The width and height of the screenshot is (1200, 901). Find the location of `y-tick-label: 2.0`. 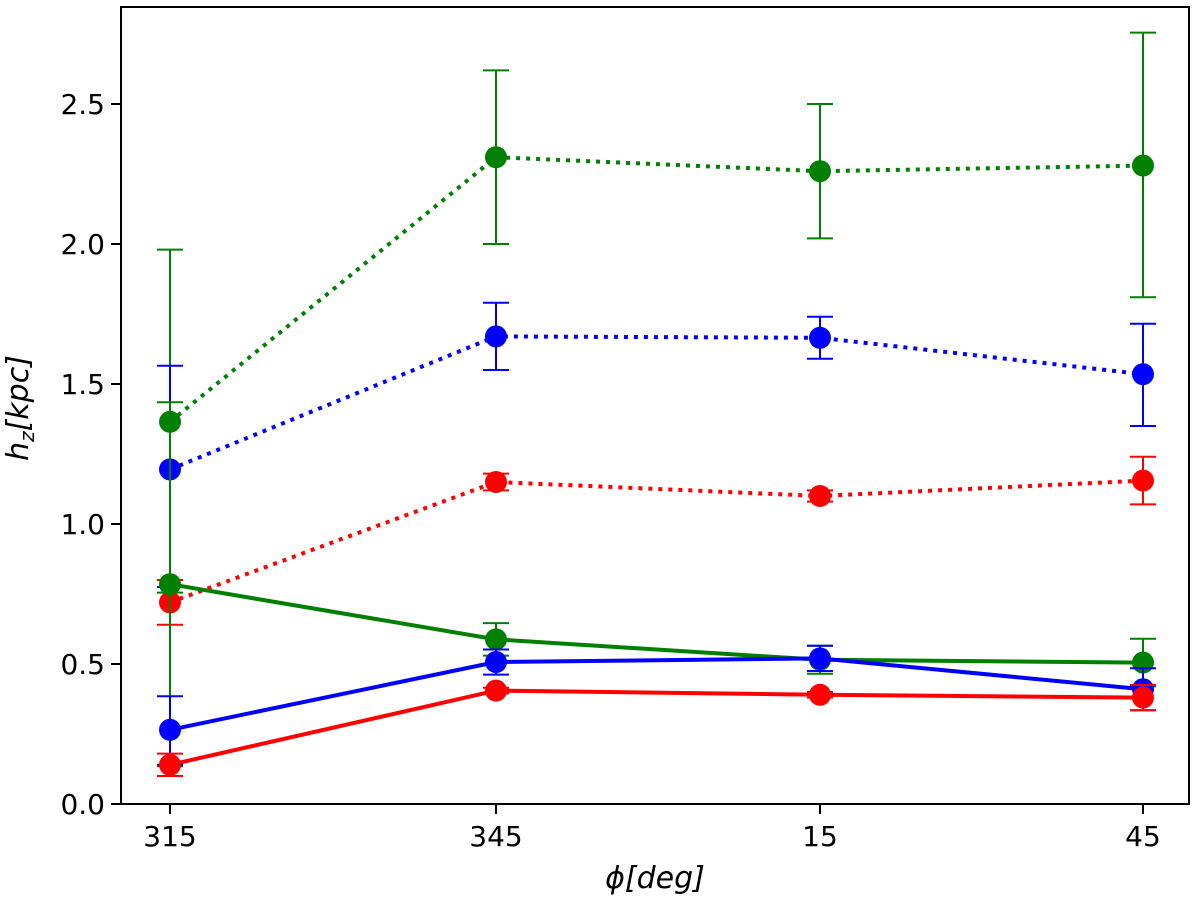

y-tick-label: 2.0 is located at coordinates (82, 244).